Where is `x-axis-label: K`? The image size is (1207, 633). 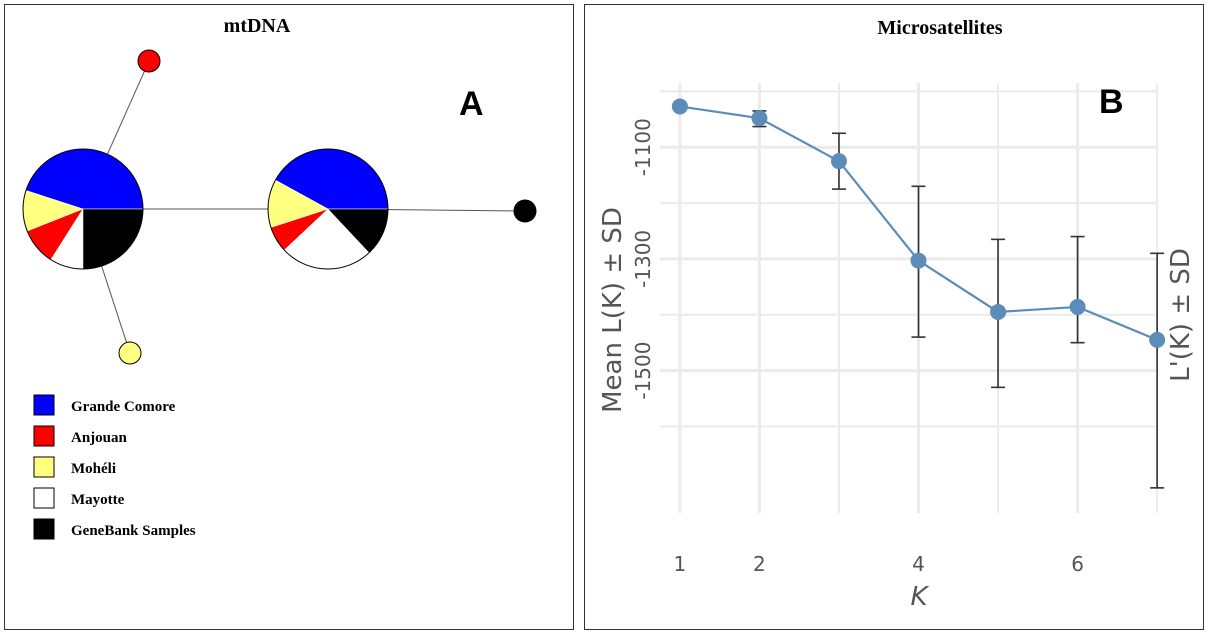 x-axis-label: K is located at coordinates (919, 597).